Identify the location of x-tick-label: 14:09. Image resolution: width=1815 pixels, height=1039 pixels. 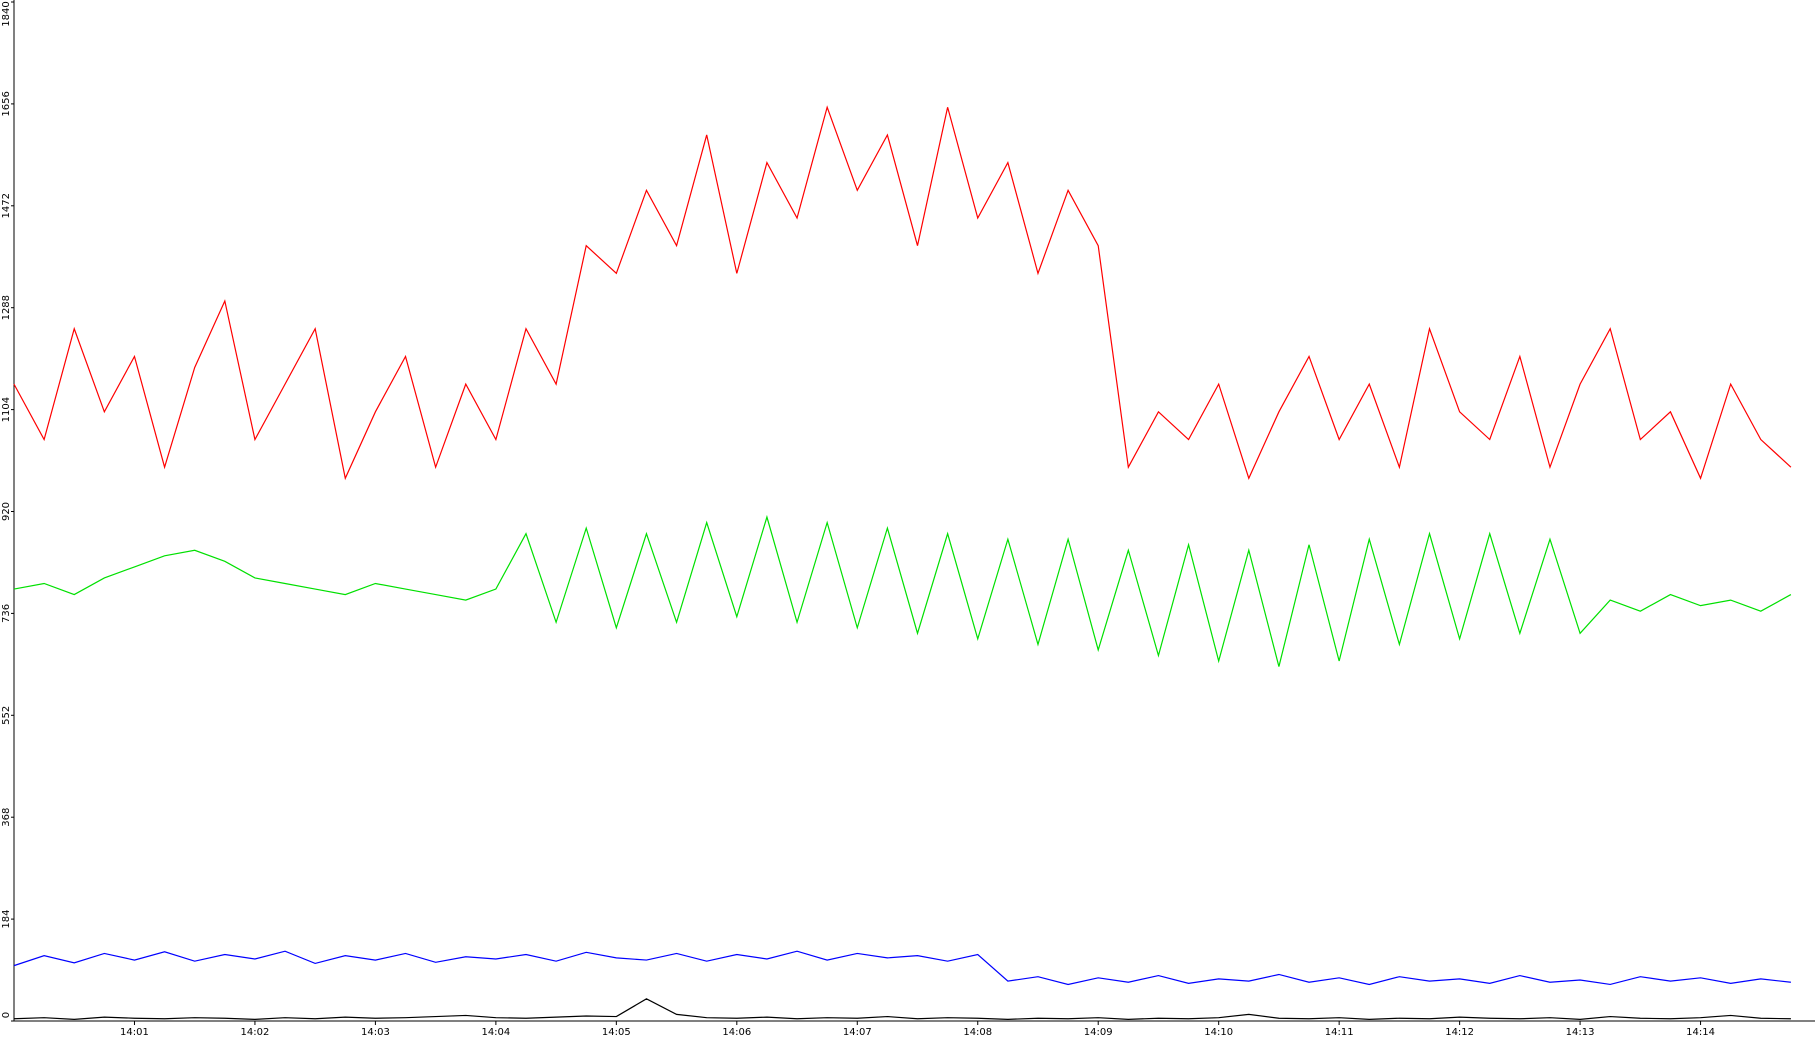
(1098, 1032).